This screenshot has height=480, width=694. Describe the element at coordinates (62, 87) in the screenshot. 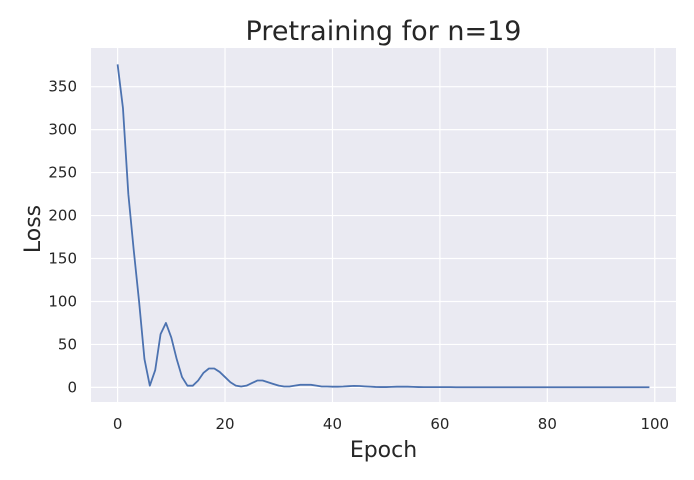

I see `y-tick-label: 350` at that location.